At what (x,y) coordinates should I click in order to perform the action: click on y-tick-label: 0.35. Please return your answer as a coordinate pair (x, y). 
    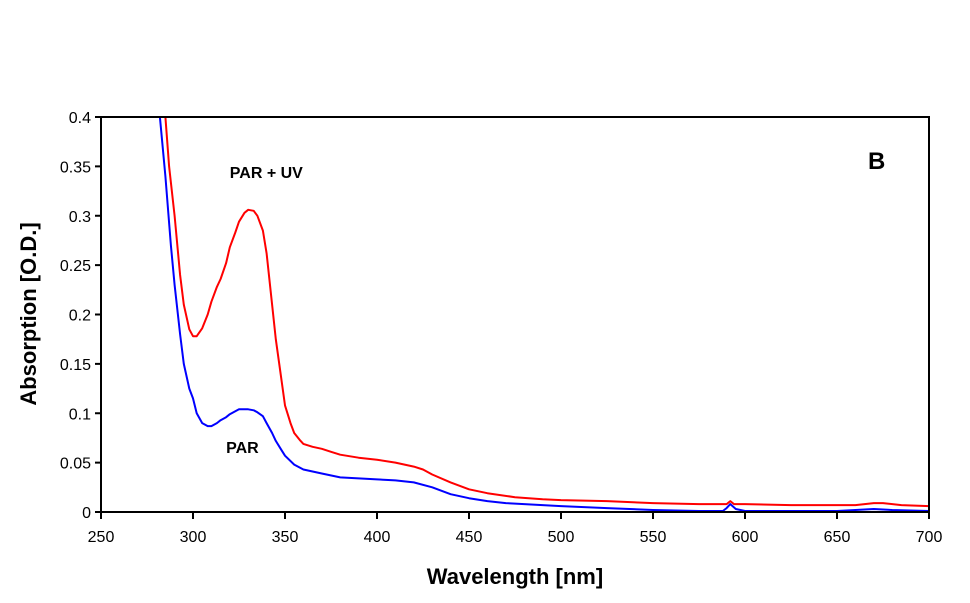
    Looking at the image, I should click on (75, 167).